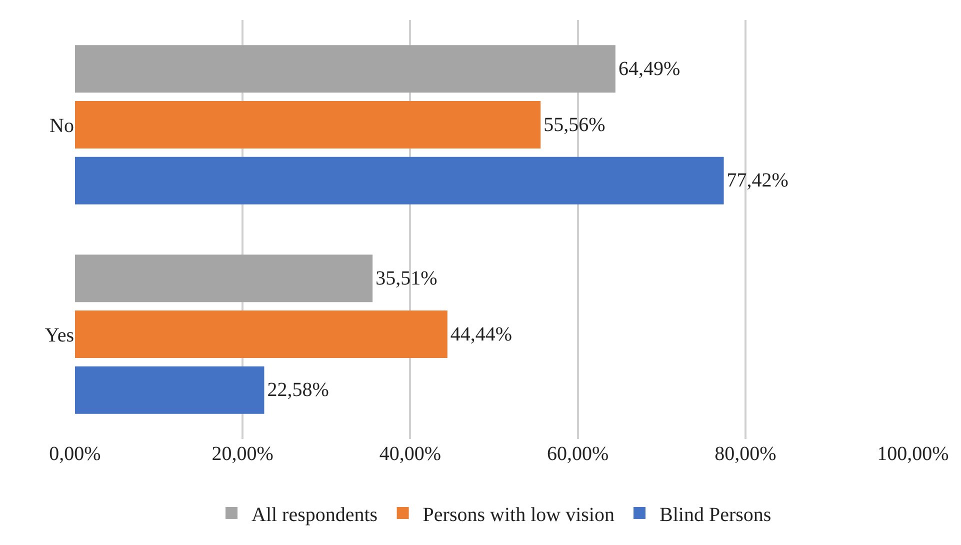  I want to click on data-label: 35,51%, so click(407, 278).